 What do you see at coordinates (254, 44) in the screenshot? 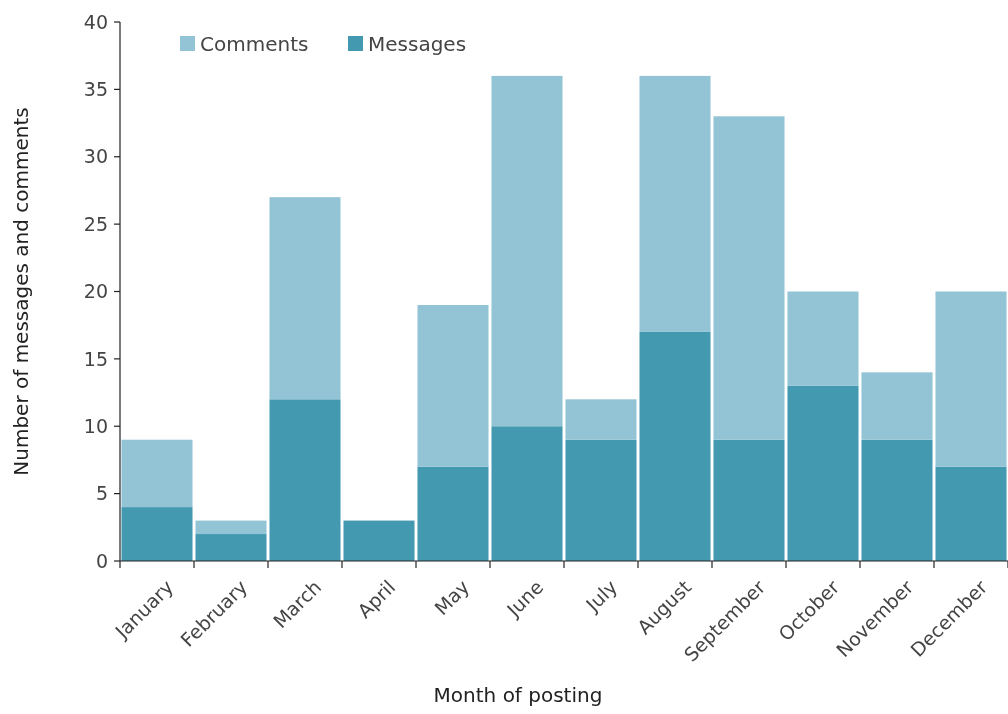
I see `legend-label: Comments` at bounding box center [254, 44].